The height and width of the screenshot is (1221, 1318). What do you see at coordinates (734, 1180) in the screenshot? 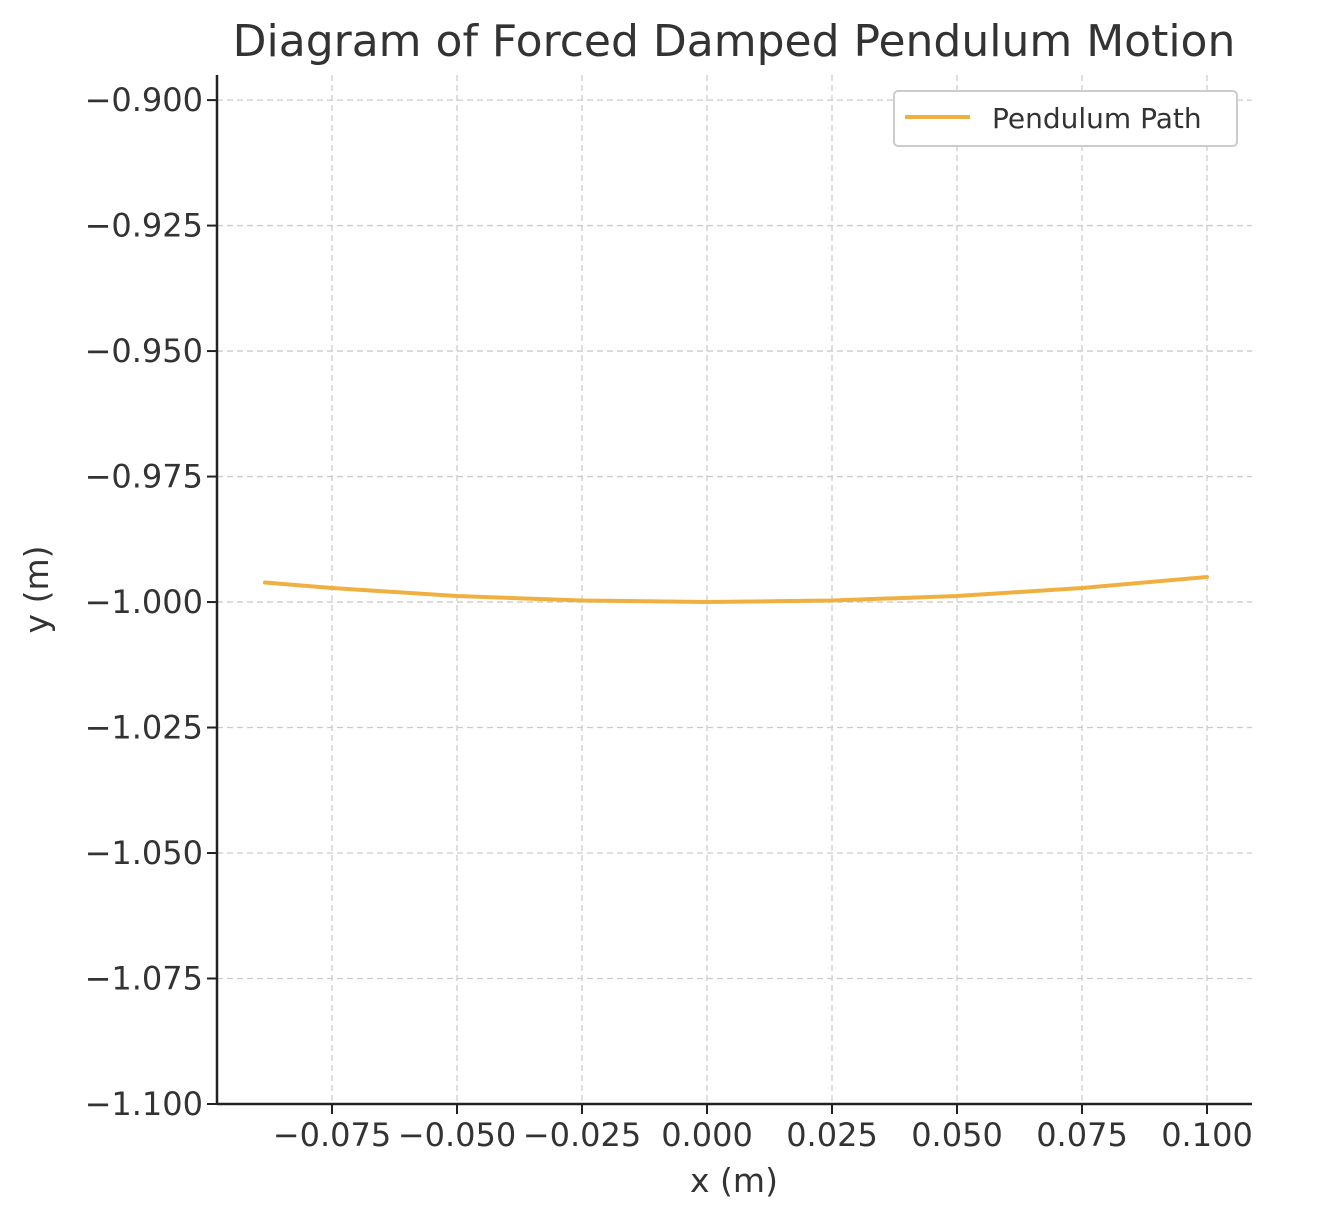
I see `x-axis-label: x (m)` at bounding box center [734, 1180].